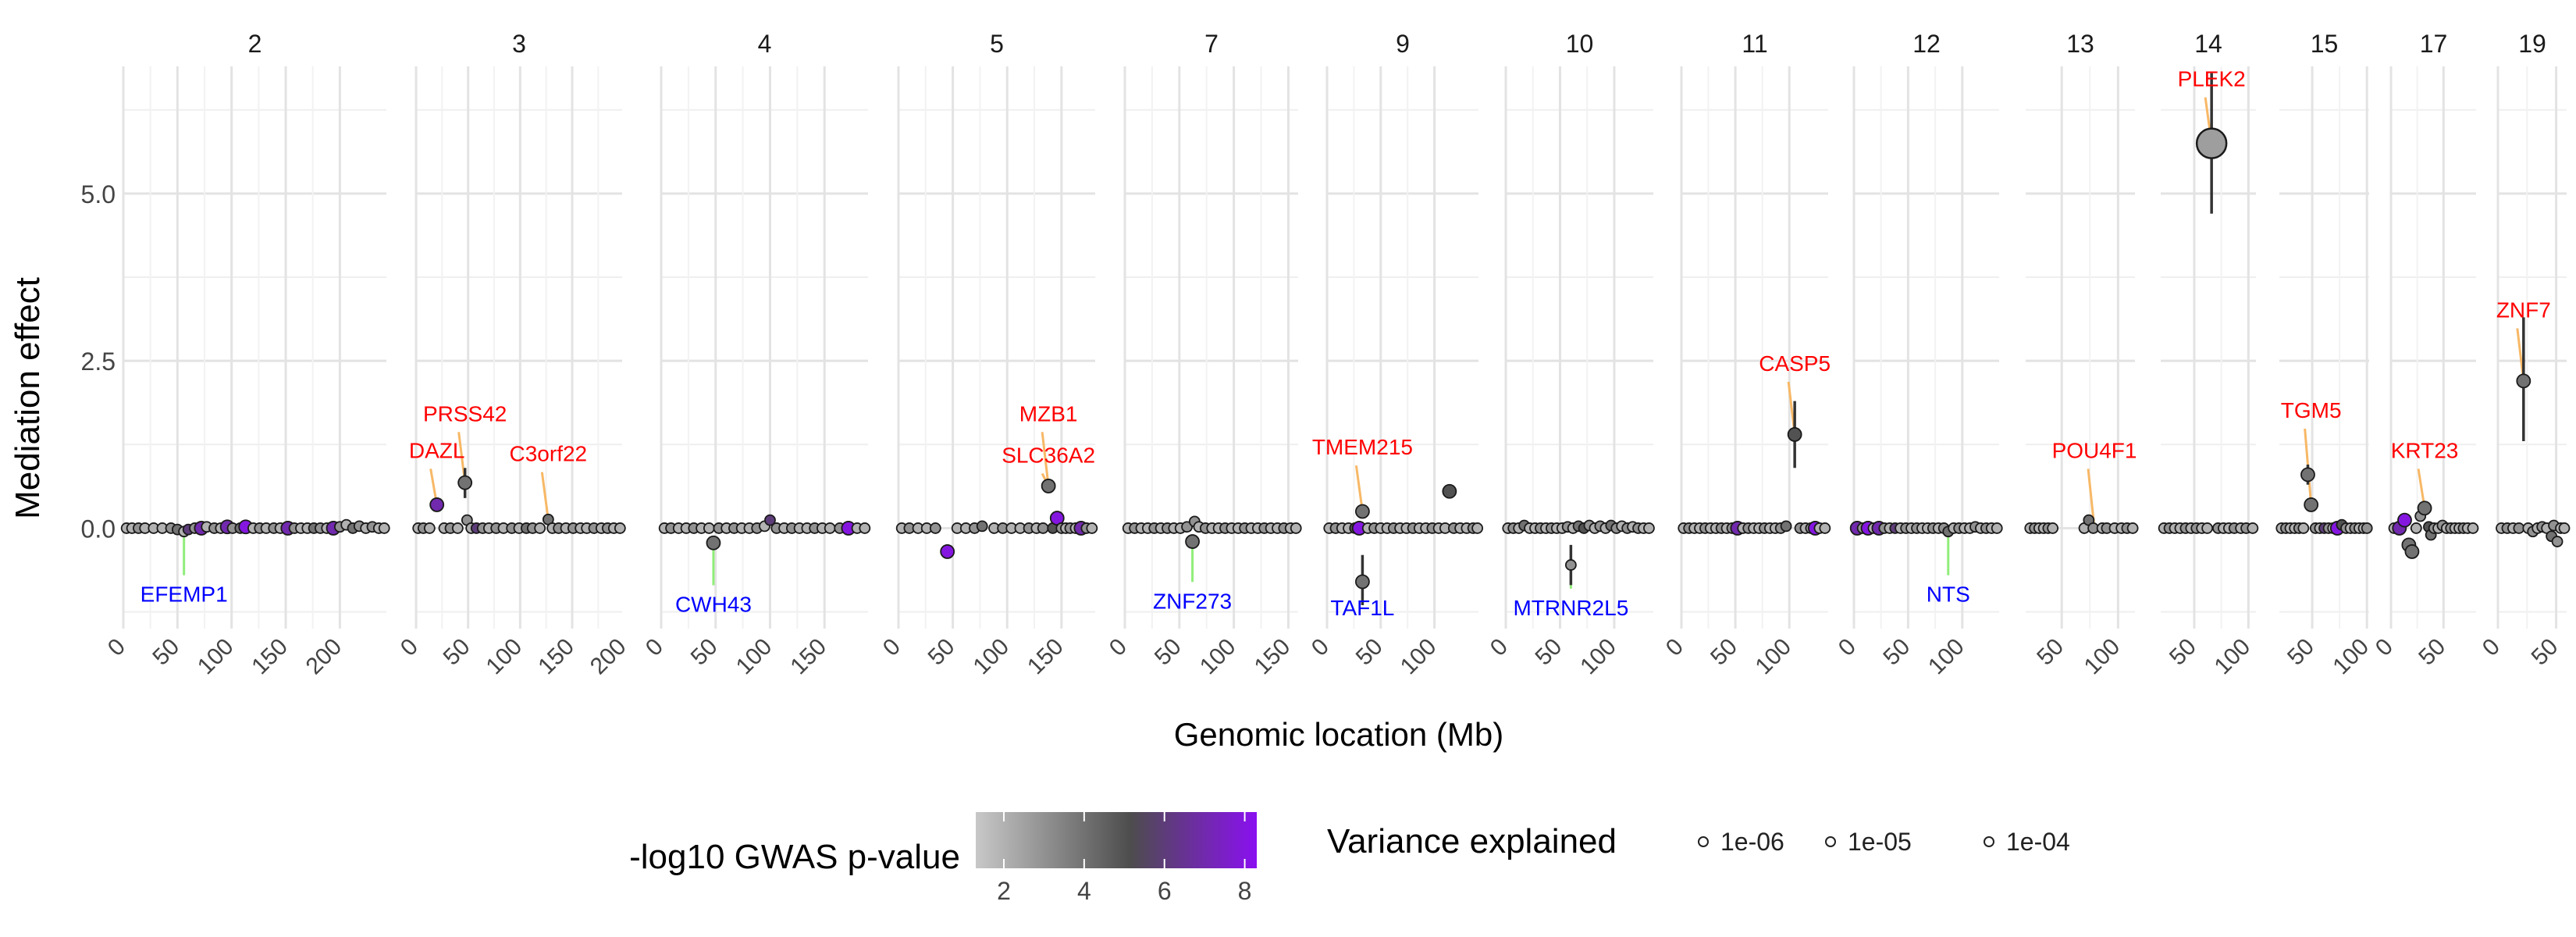  What do you see at coordinates (1926, 44) in the screenshot?
I see `facet-strip-label: 12` at bounding box center [1926, 44].